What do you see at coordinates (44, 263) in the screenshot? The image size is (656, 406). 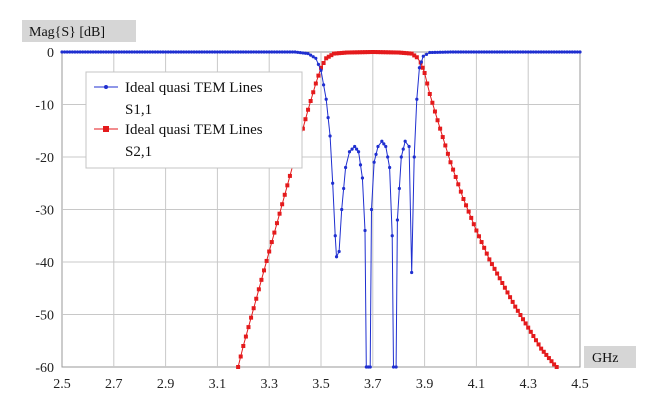 I see `y-tick-label: -40` at bounding box center [44, 263].